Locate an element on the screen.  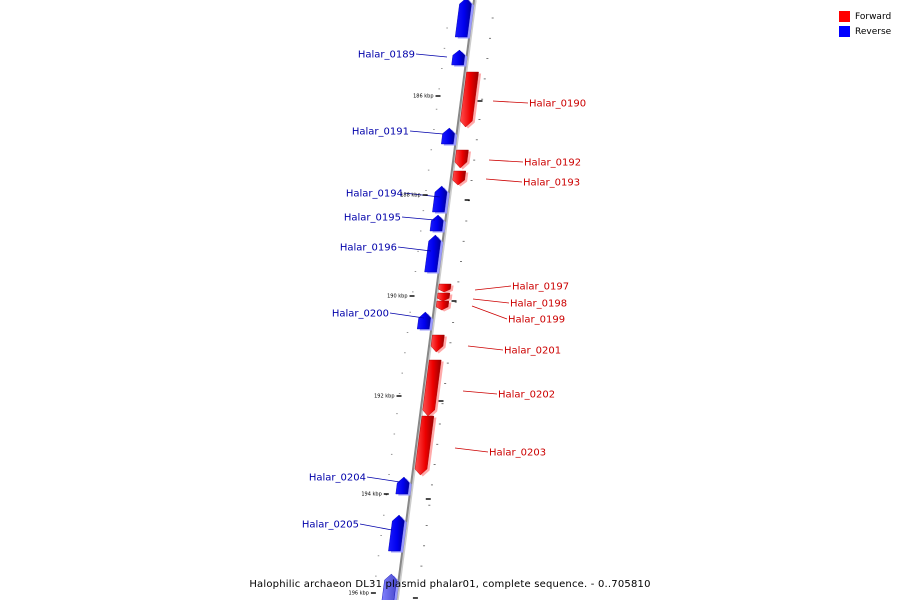
legend-item-forward: Forward is located at coordinates (865, 16).